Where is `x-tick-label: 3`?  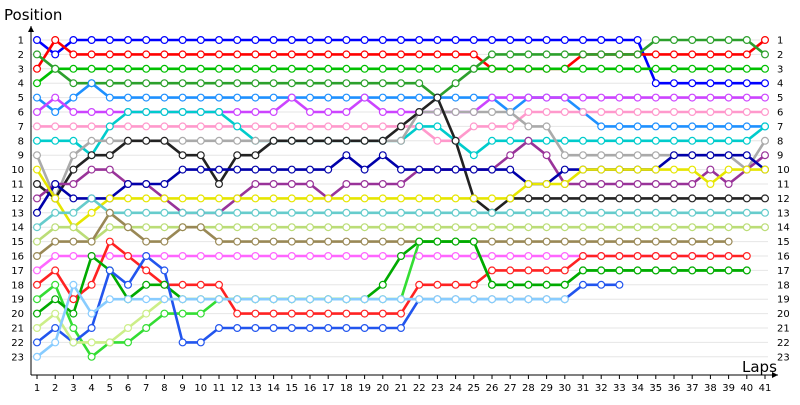
x-tick-label: 3 is located at coordinates (73, 388).